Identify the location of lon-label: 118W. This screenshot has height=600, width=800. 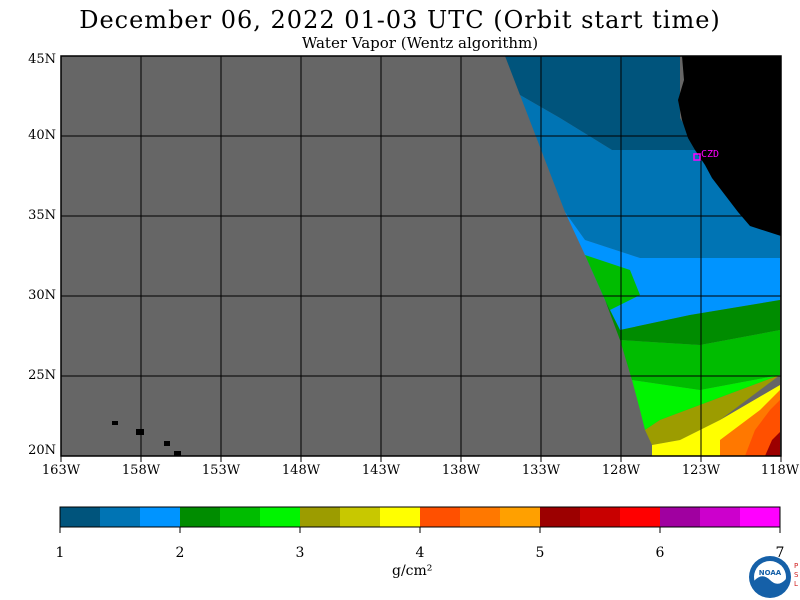
(780, 470).